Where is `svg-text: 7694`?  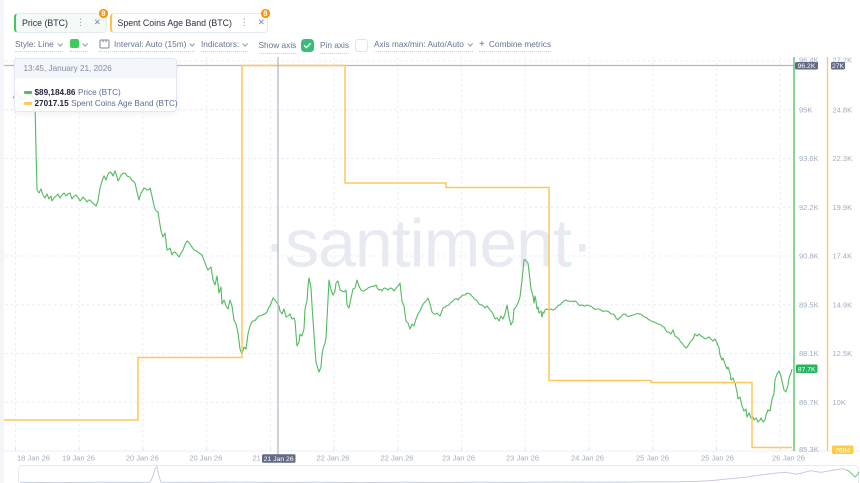 svg-text: 7694 is located at coordinates (842, 450).